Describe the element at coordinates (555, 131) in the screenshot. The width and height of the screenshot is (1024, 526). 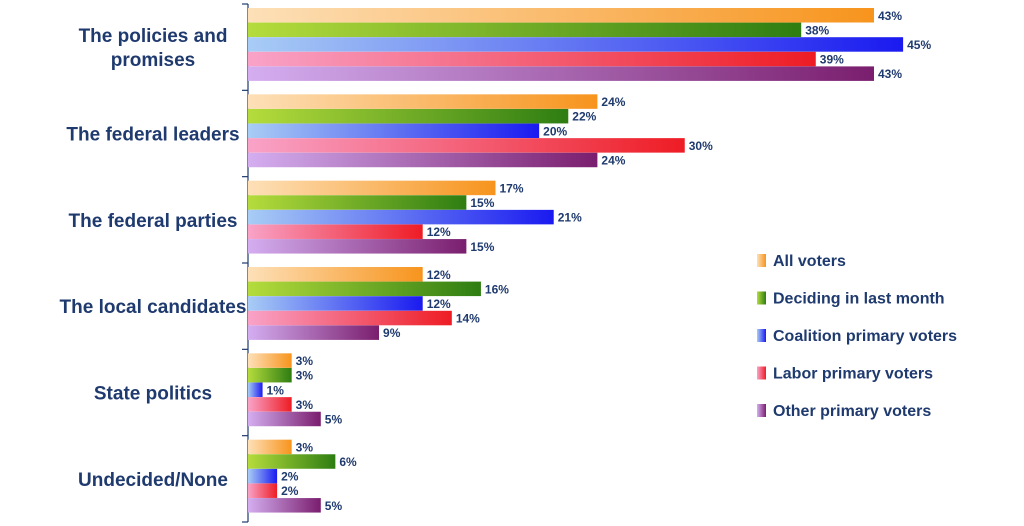
I see `data-label: 20%` at that location.